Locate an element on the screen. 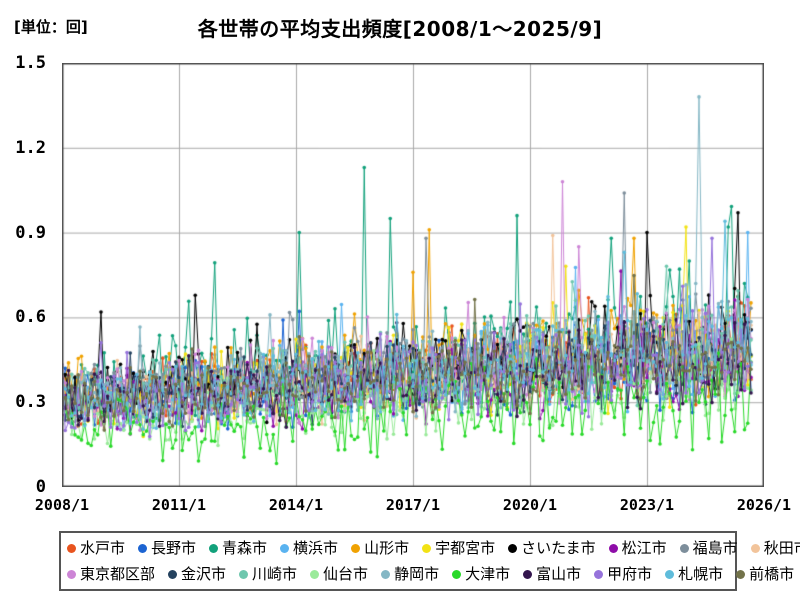 The width and height of the screenshot is (800, 600). chart-title: 各世帯の平均支出頻度[2008/1～2025/9] is located at coordinates (400, 29).